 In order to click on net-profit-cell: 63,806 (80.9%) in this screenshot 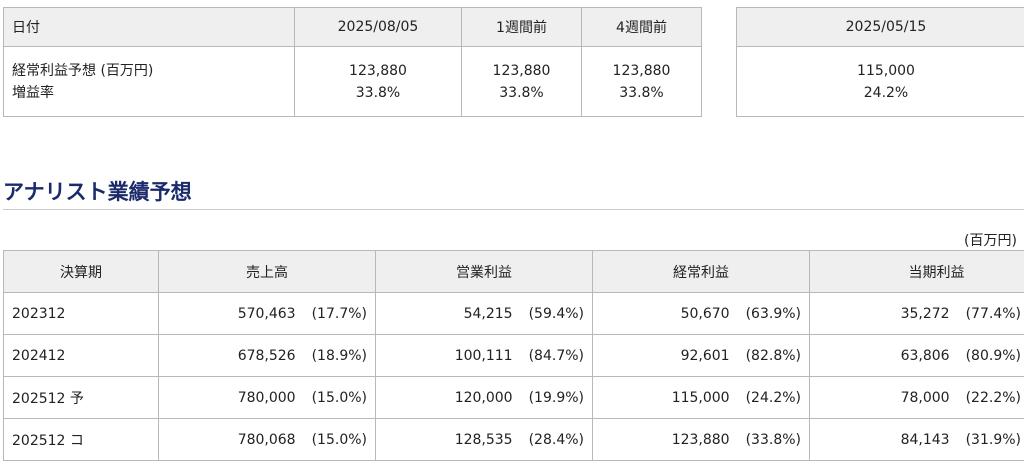, I will do `click(917, 356)`.